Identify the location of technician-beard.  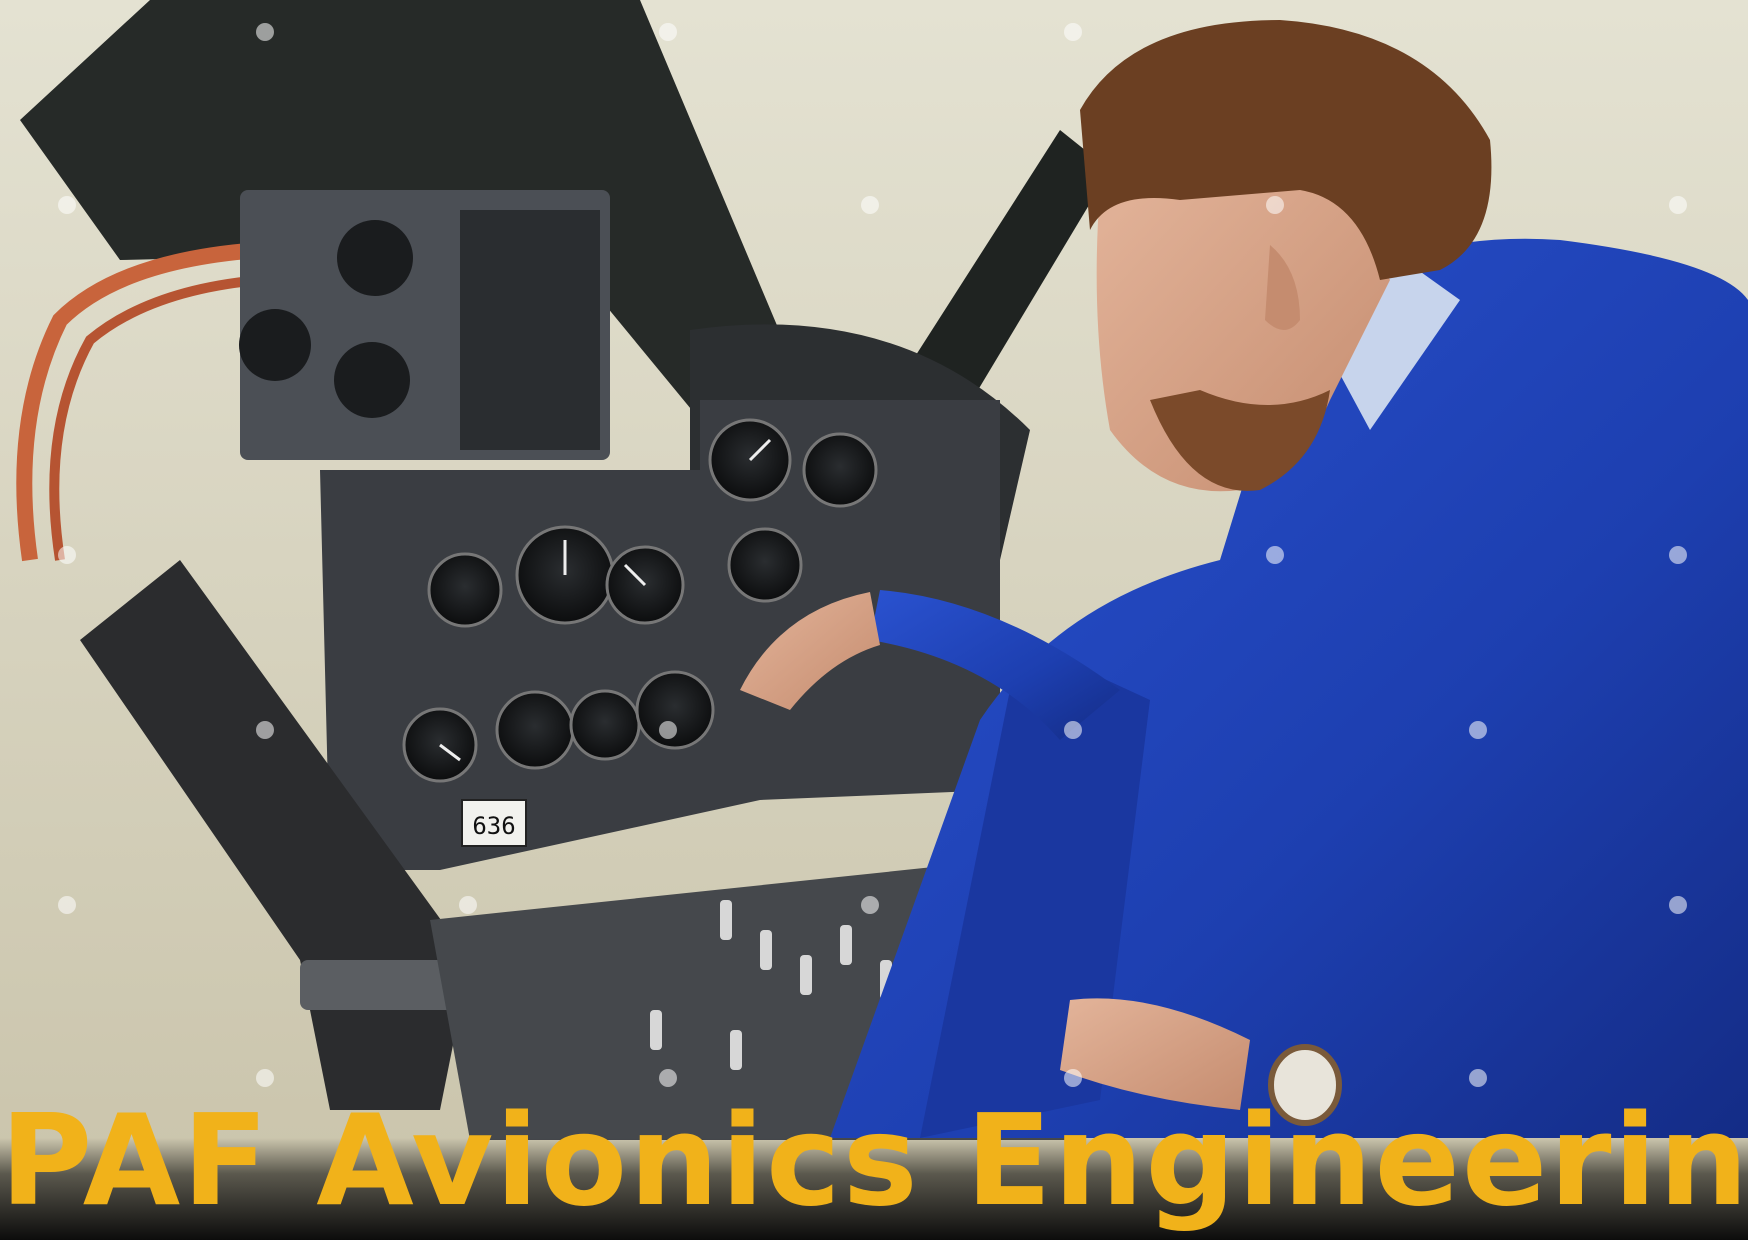
(1240, 440).